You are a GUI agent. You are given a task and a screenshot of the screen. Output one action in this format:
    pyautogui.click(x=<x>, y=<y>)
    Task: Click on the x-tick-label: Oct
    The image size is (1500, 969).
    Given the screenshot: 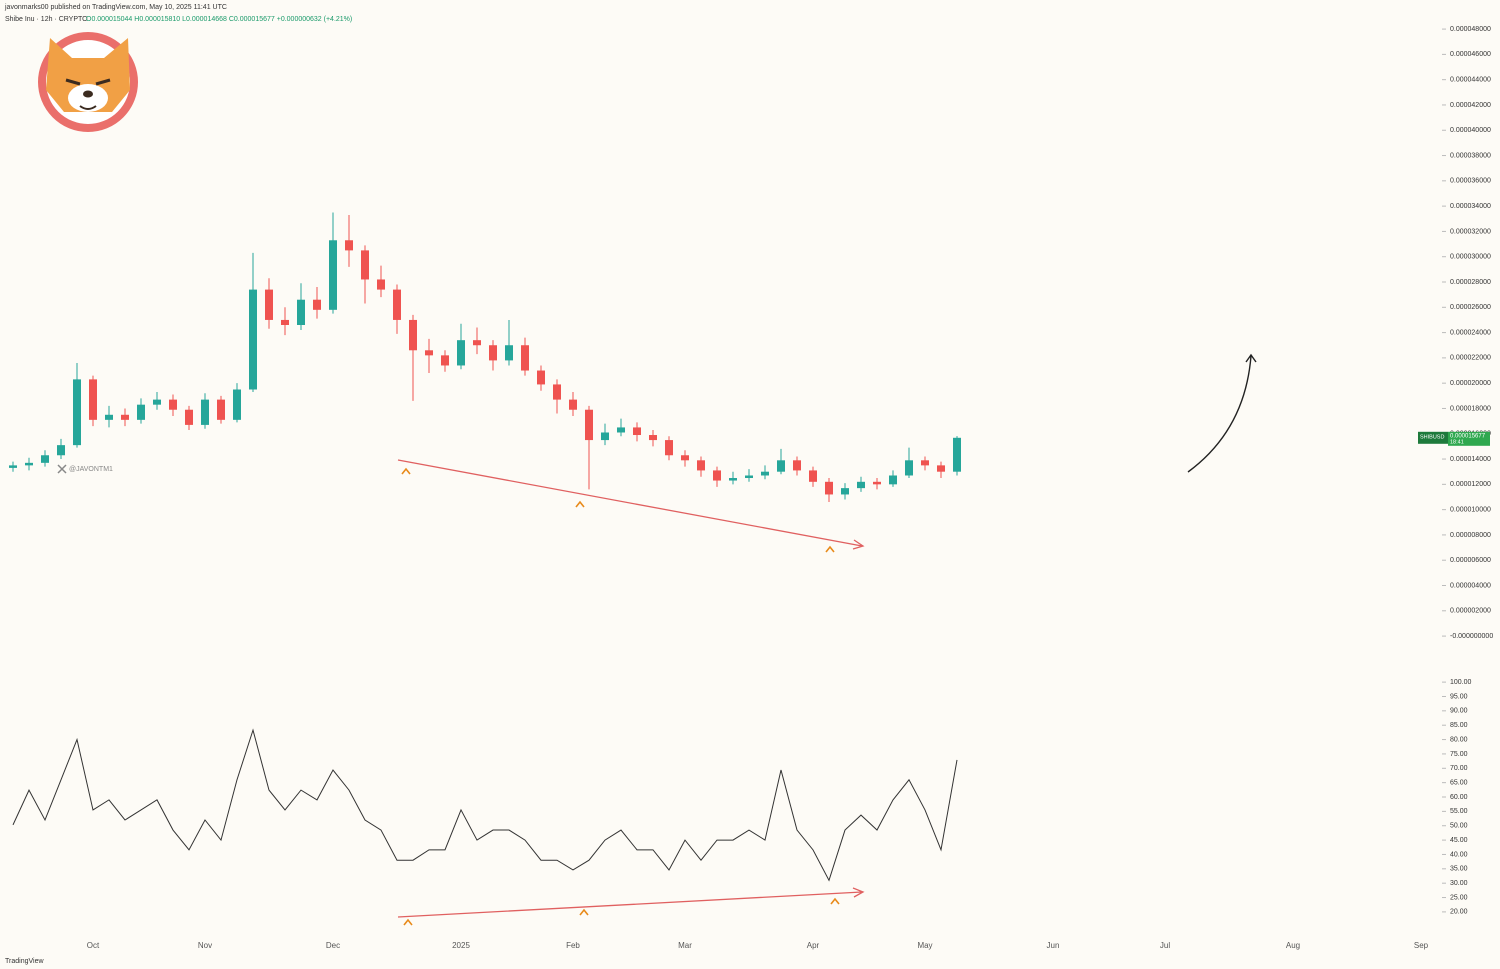 What is the action you would take?
    pyautogui.click(x=93, y=945)
    